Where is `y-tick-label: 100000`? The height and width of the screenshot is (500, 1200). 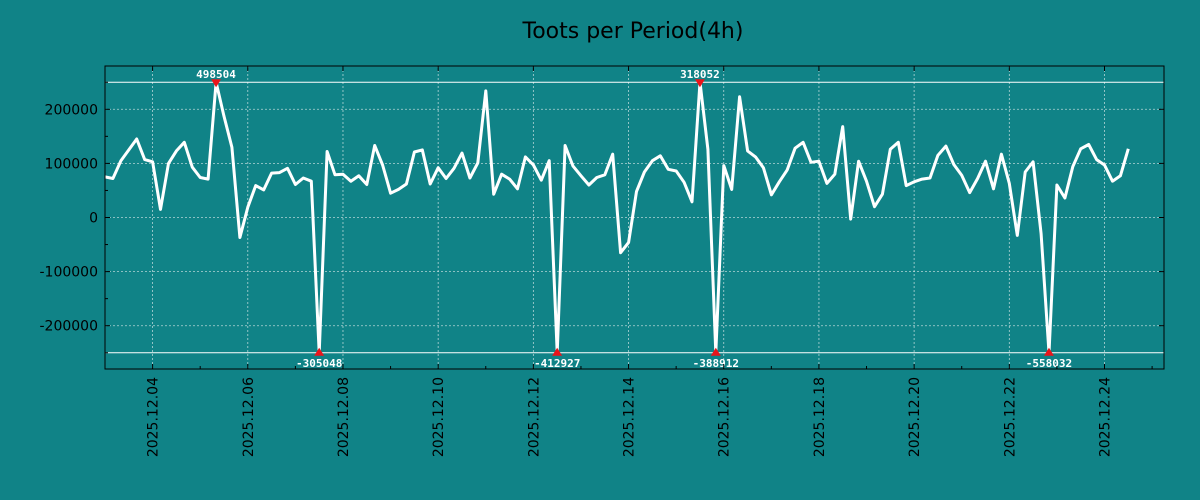 y-tick-label: 100000 is located at coordinates (71, 164).